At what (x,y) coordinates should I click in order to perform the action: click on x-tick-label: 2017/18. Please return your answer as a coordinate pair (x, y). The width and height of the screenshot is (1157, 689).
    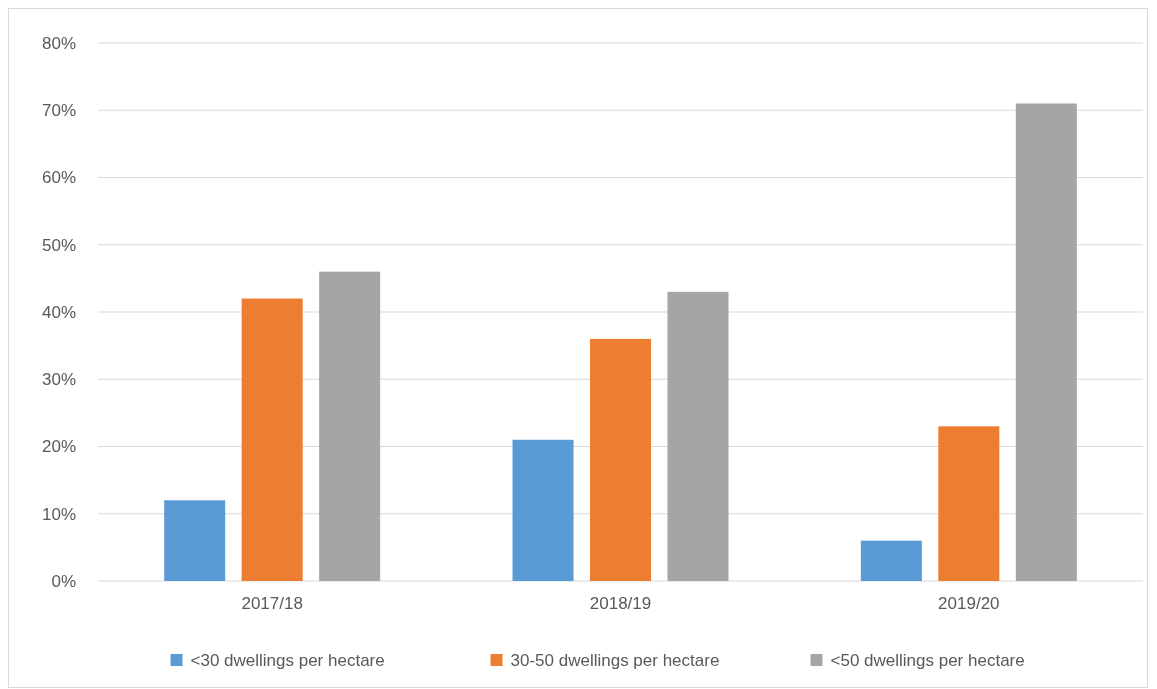
    Looking at the image, I should click on (272, 603).